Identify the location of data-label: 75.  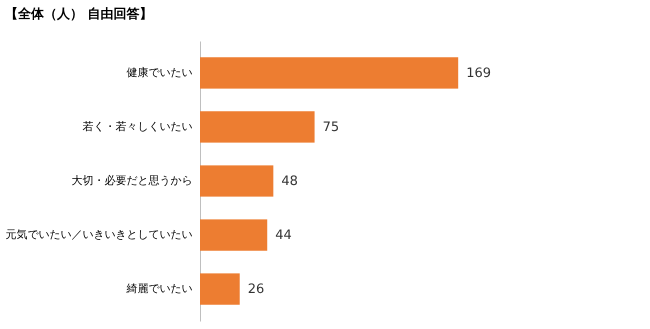
(331, 127).